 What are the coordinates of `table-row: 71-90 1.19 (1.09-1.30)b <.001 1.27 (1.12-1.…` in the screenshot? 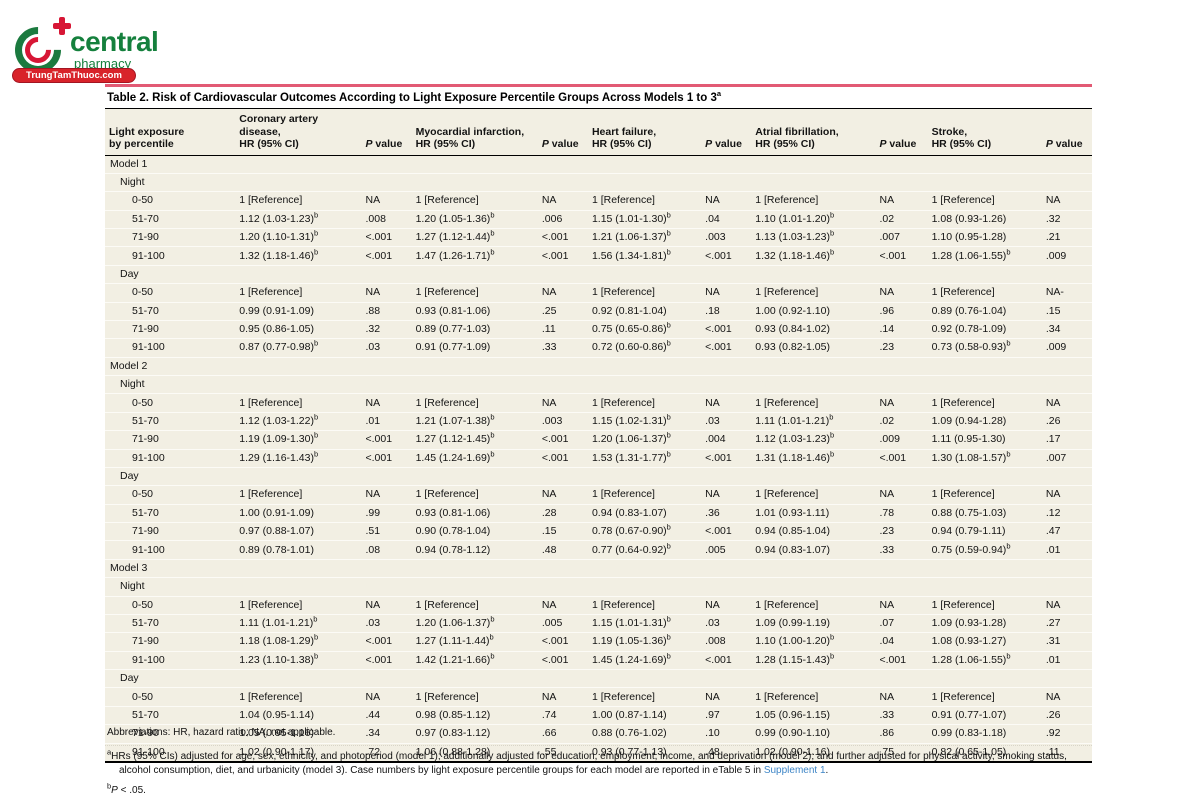 It's located at (598, 440).